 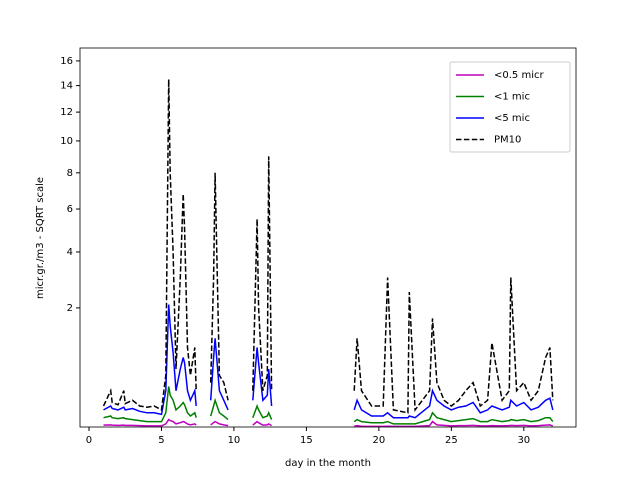 What do you see at coordinates (66, 112) in the screenshot?
I see `y-tick-label: 12` at bounding box center [66, 112].